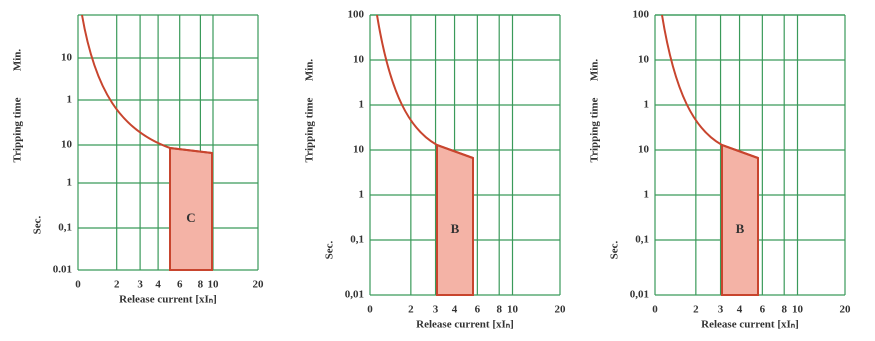 The height and width of the screenshot is (341, 875). What do you see at coordinates (62, 270) in the screenshot?
I see `y-tick-label: 0.01` at bounding box center [62, 270].